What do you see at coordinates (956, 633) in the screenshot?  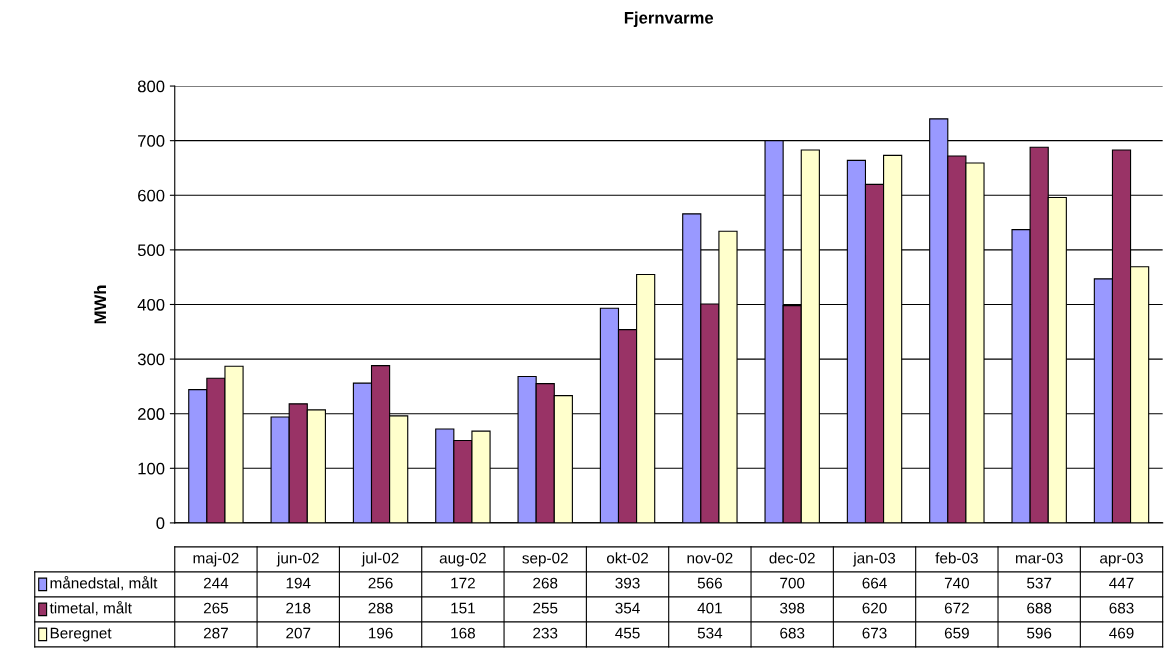 I see `data-label: 659` at bounding box center [956, 633].